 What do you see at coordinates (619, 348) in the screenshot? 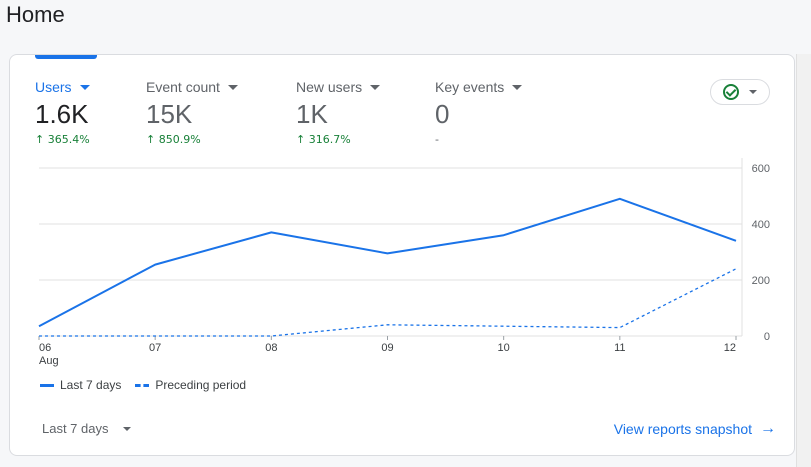
I see `x-tick-label: 11` at bounding box center [619, 348].